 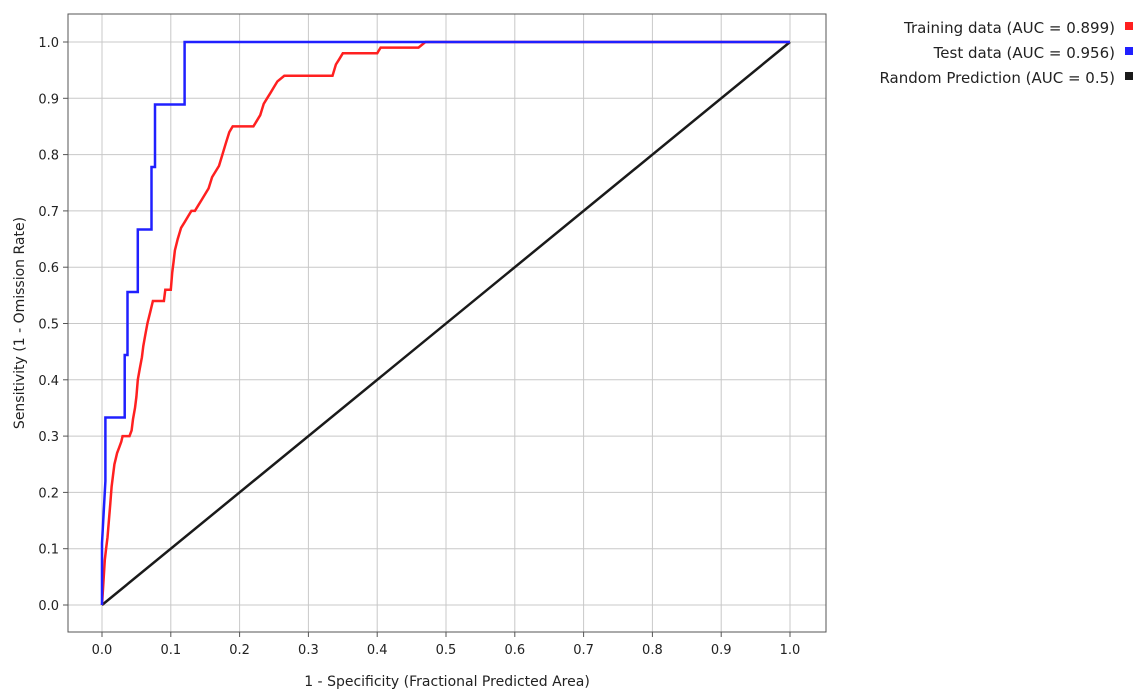 I want to click on y-tick-label: 0.5, so click(x=48, y=325).